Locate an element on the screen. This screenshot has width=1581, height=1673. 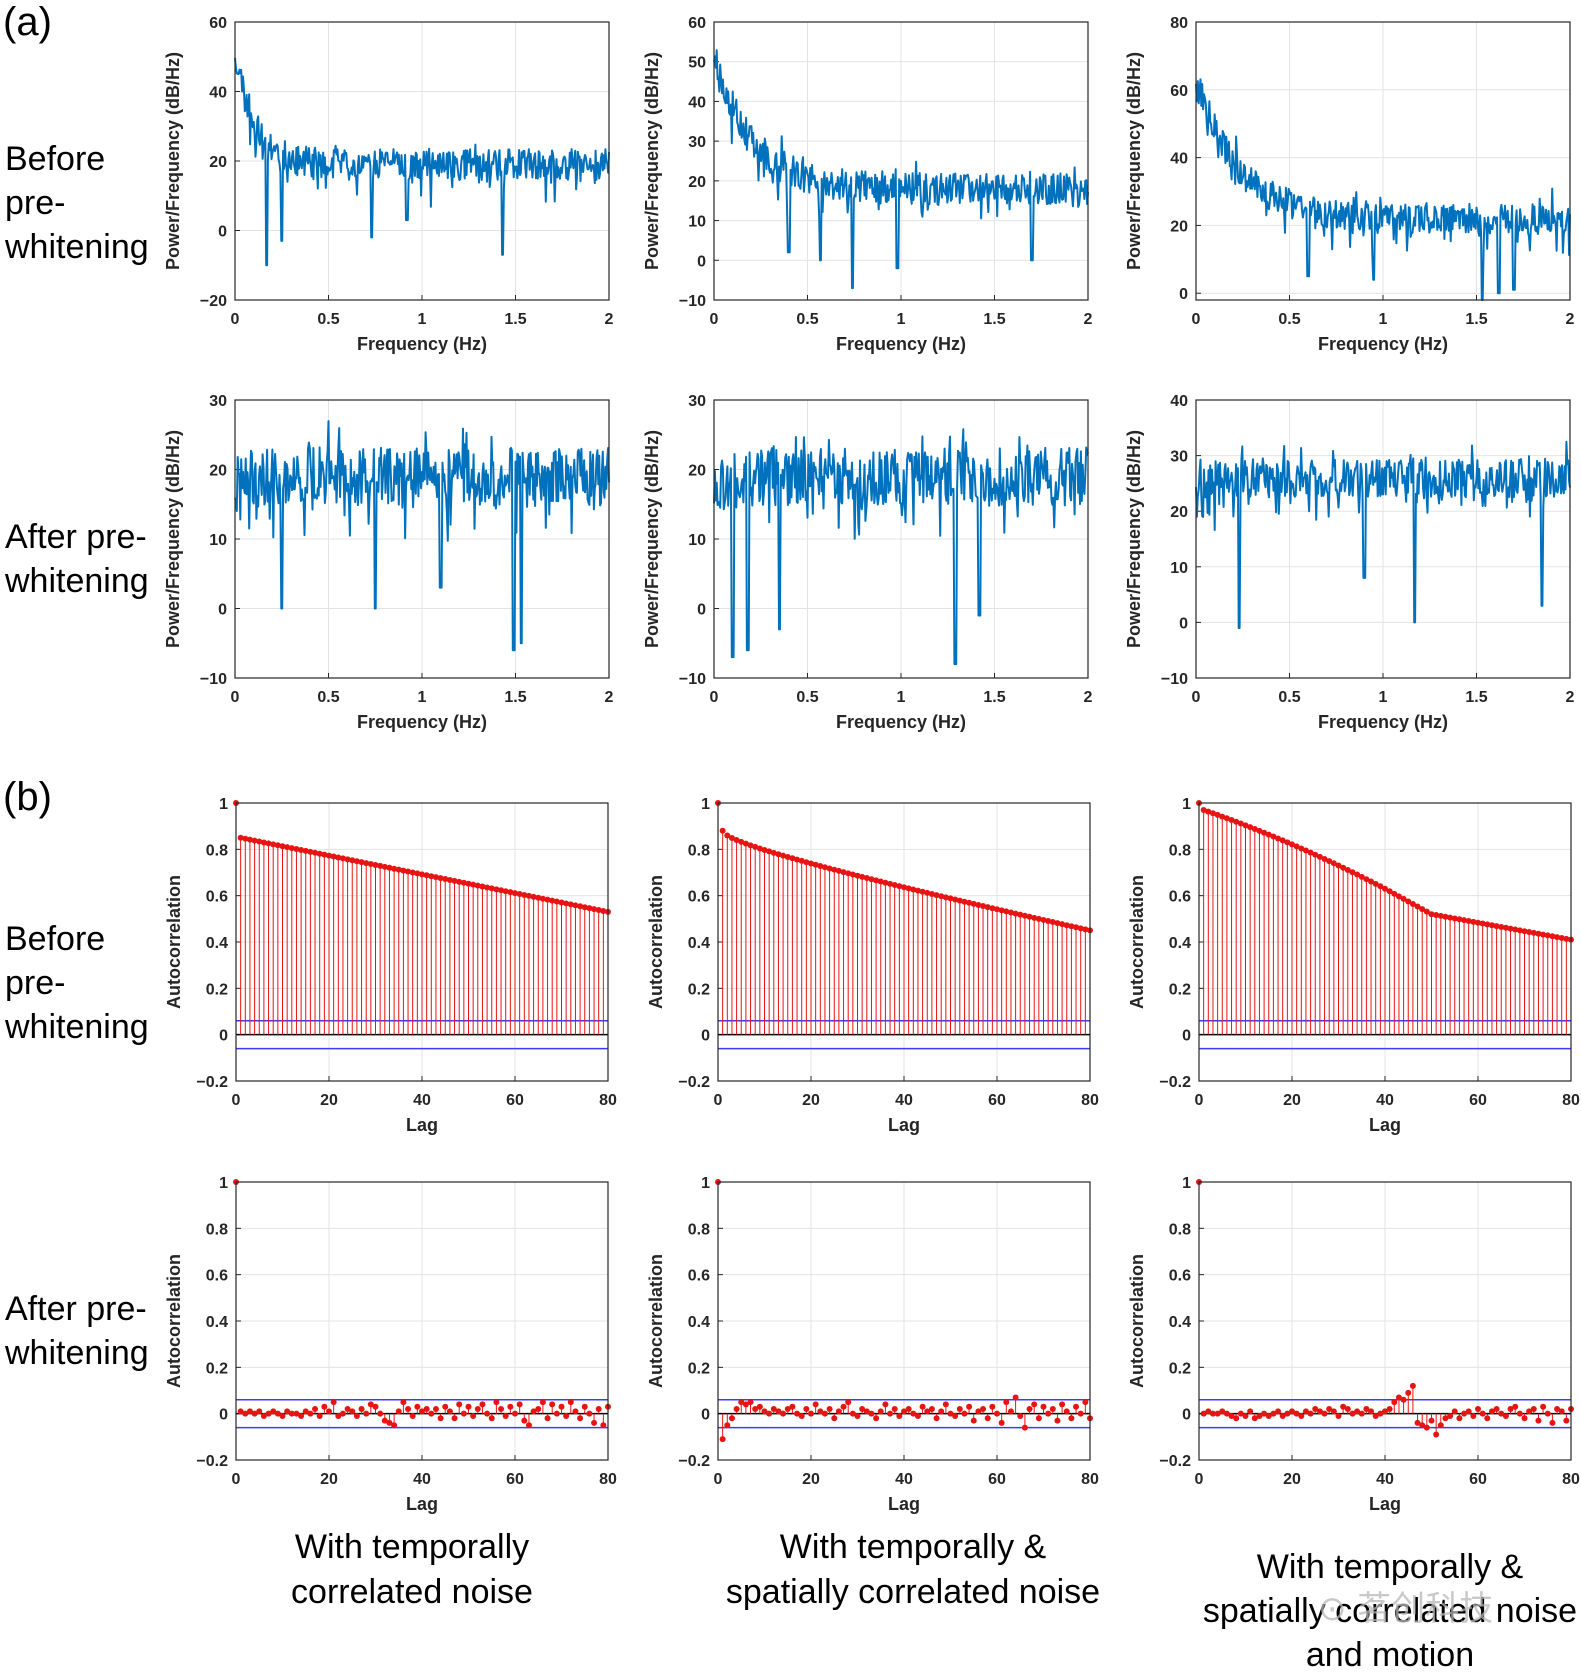
y-tick-label: 80 is located at coordinates (1179, 23).